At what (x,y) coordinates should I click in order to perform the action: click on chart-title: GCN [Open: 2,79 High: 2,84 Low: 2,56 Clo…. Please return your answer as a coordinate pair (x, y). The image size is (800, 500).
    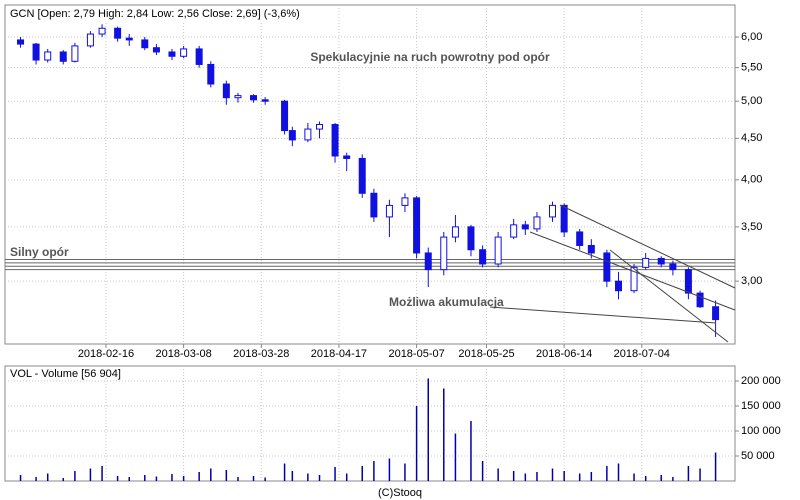
    Looking at the image, I should click on (155, 14).